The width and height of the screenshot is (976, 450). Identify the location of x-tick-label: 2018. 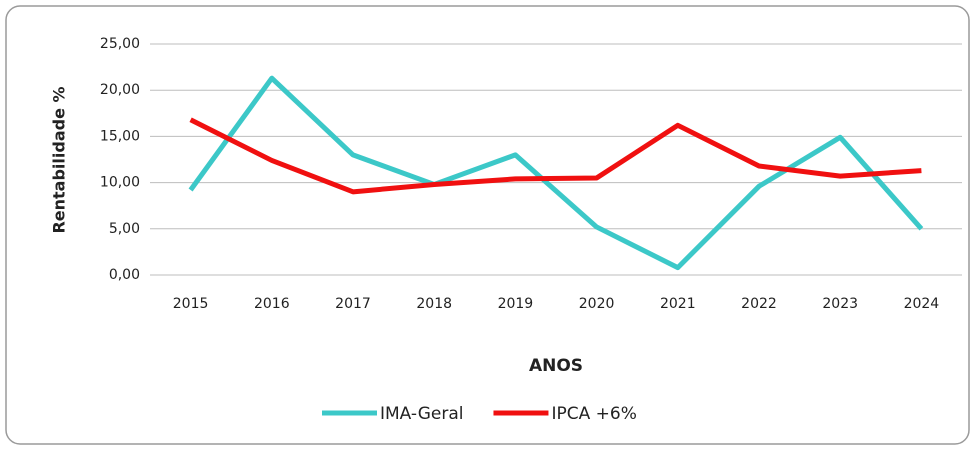
(434, 304).